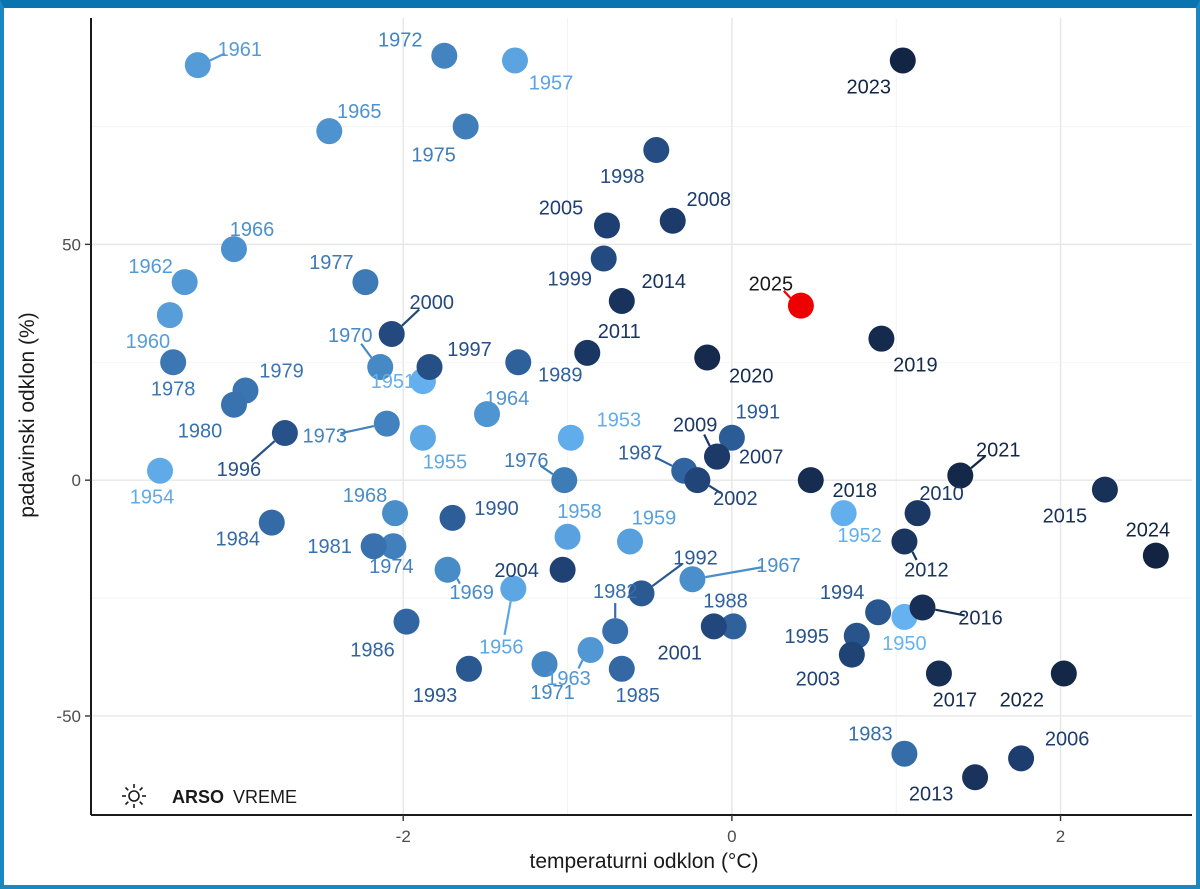 This screenshot has height=889, width=1200. Describe the element at coordinates (619, 332) in the screenshot. I see `point-label-2011: 2011` at that location.